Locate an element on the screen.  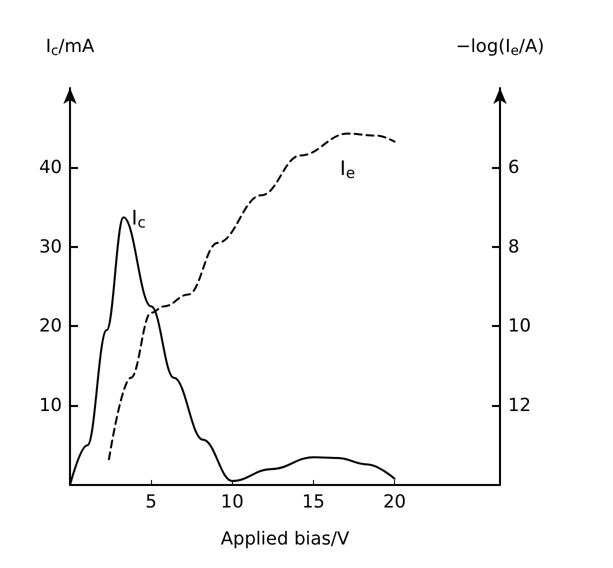
y-tick-label: 30 is located at coordinates (50, 247).